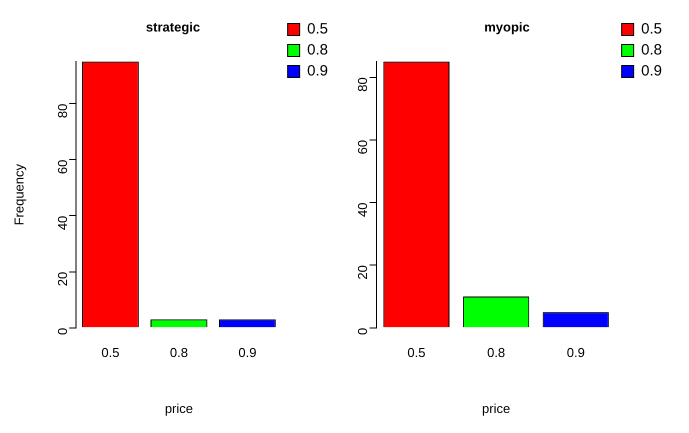  What do you see at coordinates (507, 26) in the screenshot?
I see `chart-title: myopic` at bounding box center [507, 26].